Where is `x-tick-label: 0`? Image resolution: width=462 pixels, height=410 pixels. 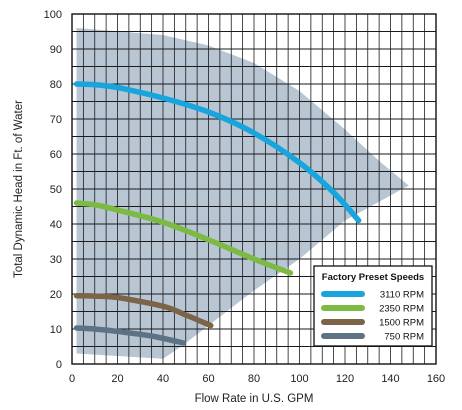
x-tick-label: 0 is located at coordinates (72, 379).